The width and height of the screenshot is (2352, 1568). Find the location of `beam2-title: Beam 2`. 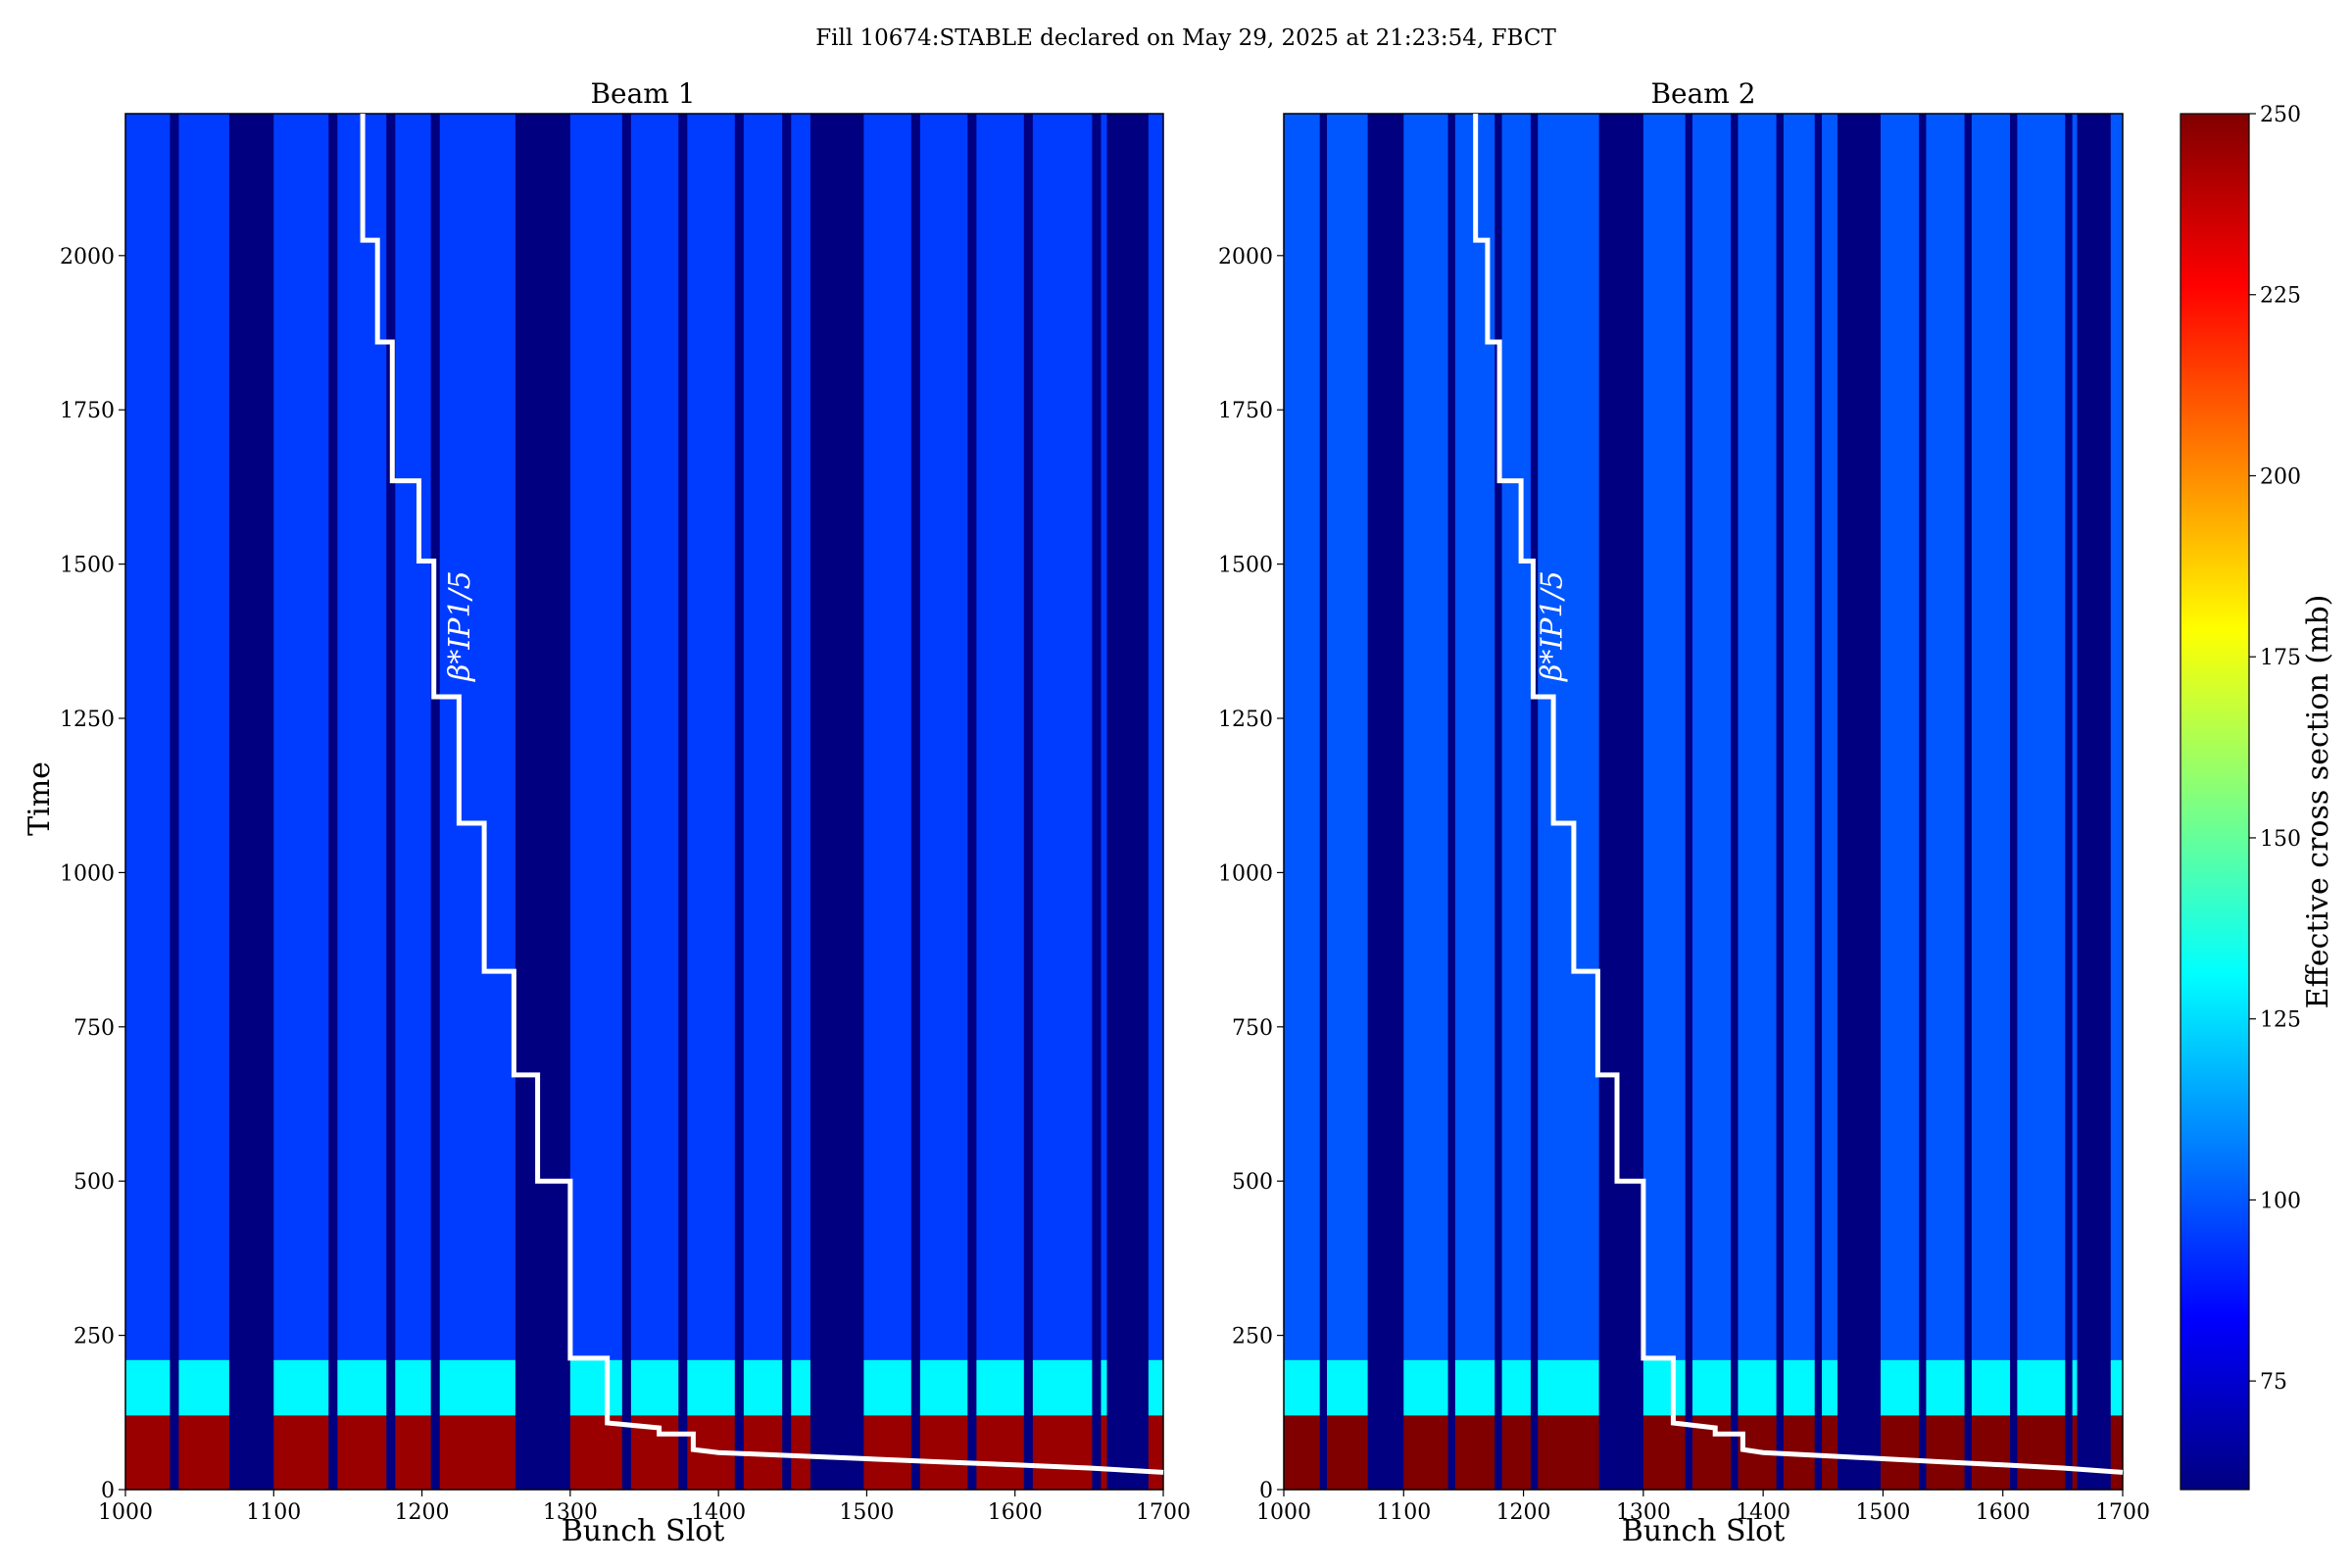

beam2-title: Beam 2 is located at coordinates (1702, 93).